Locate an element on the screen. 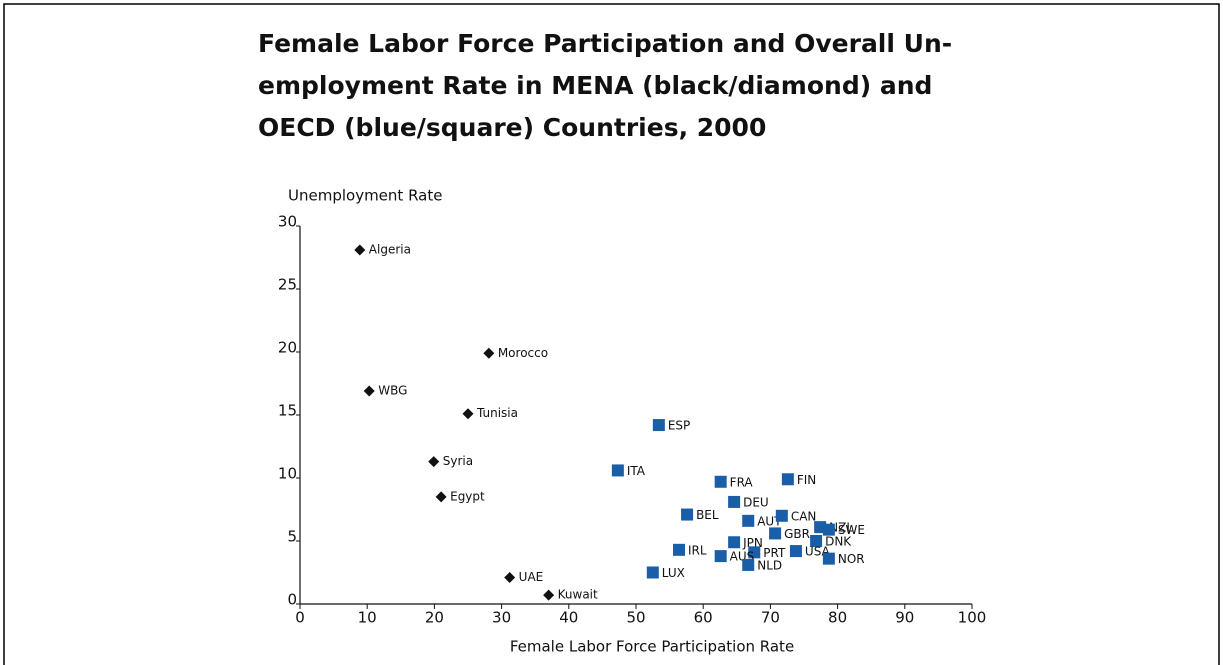 The width and height of the screenshot is (1223, 665). x-tick-label: 10 is located at coordinates (367, 618).